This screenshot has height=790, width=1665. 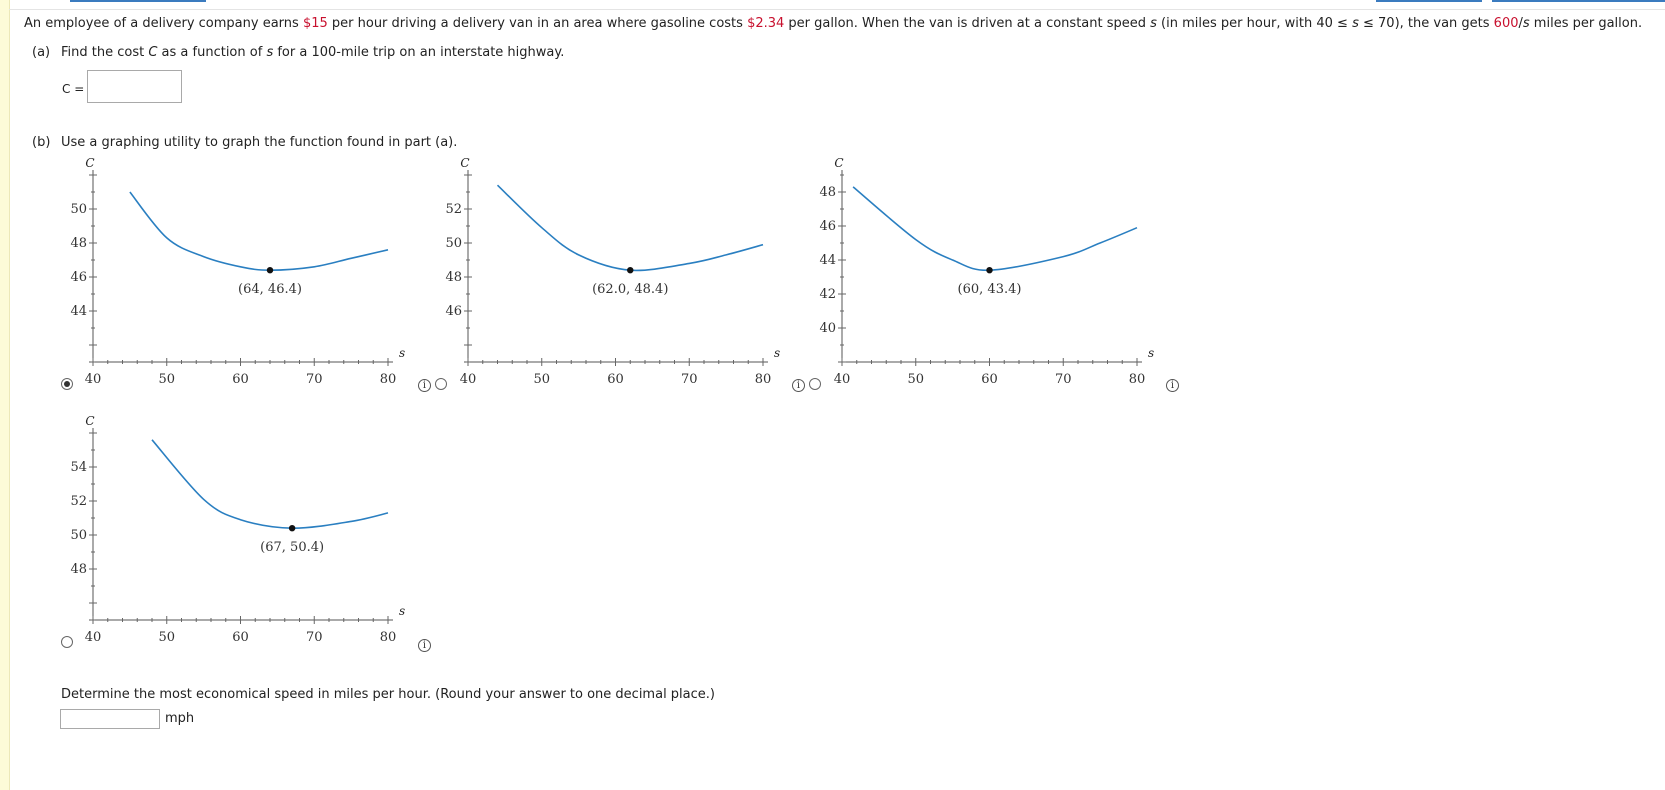 What do you see at coordinates (110, 719) in the screenshot?
I see `economical-speed-input` at bounding box center [110, 719].